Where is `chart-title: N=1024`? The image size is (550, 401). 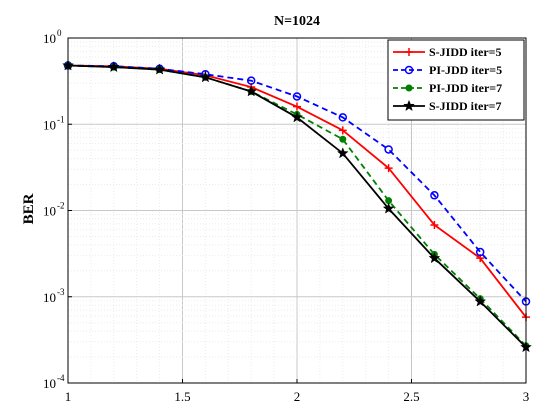
chart-title: N=1024 is located at coordinates (297, 21).